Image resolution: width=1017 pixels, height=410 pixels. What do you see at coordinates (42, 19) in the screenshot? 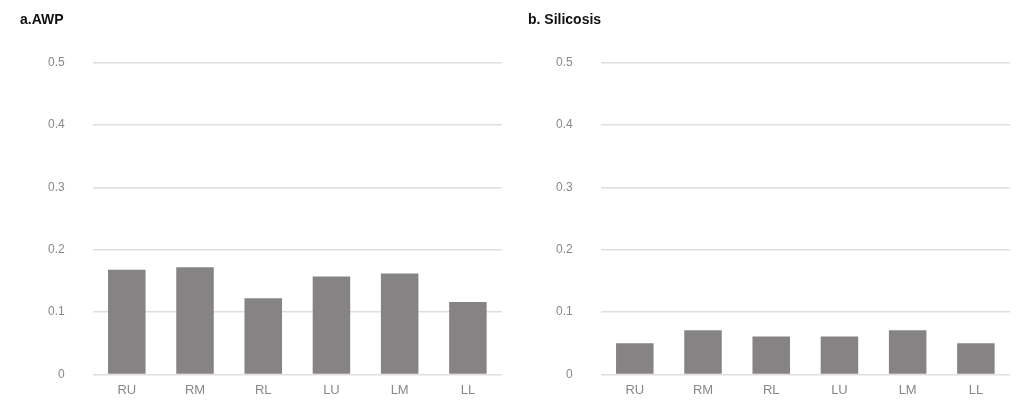
I see `chart-title: a.AWP` at bounding box center [42, 19].